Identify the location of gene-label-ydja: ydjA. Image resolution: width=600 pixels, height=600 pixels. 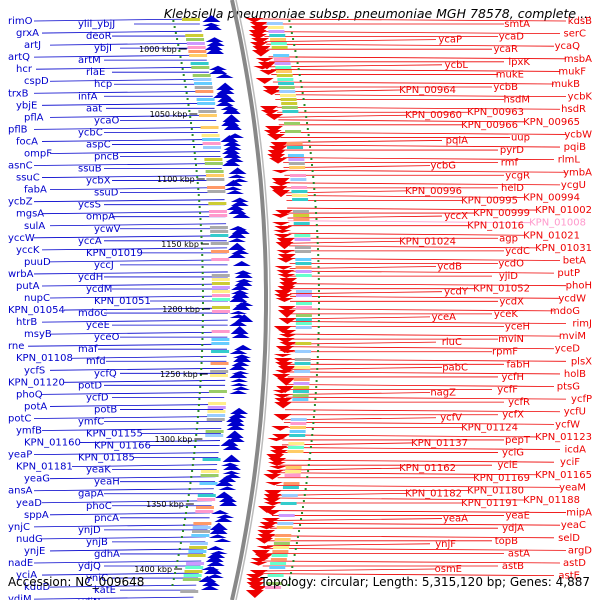
(513, 528).